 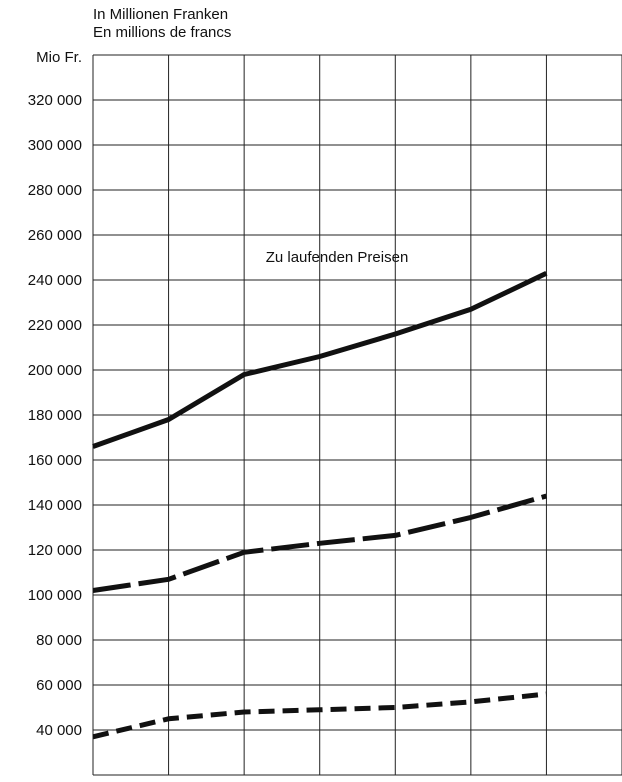 I want to click on title-line: In Millionen Franken, so click(x=160, y=14).